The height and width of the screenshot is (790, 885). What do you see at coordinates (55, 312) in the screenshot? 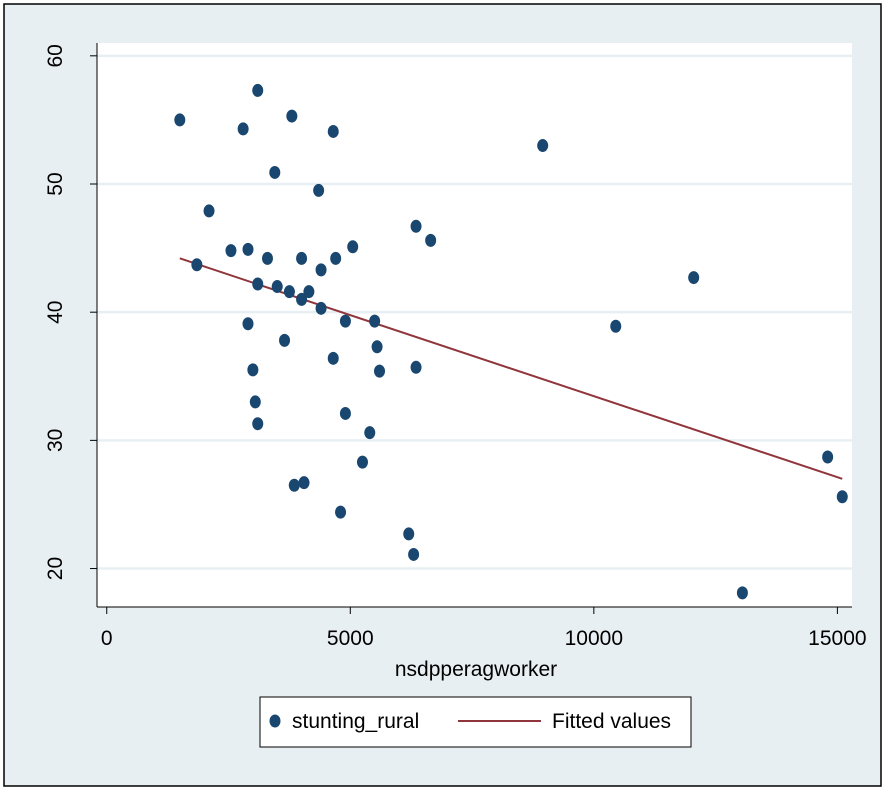
I see `y-tick-label-2: 40` at bounding box center [55, 312].